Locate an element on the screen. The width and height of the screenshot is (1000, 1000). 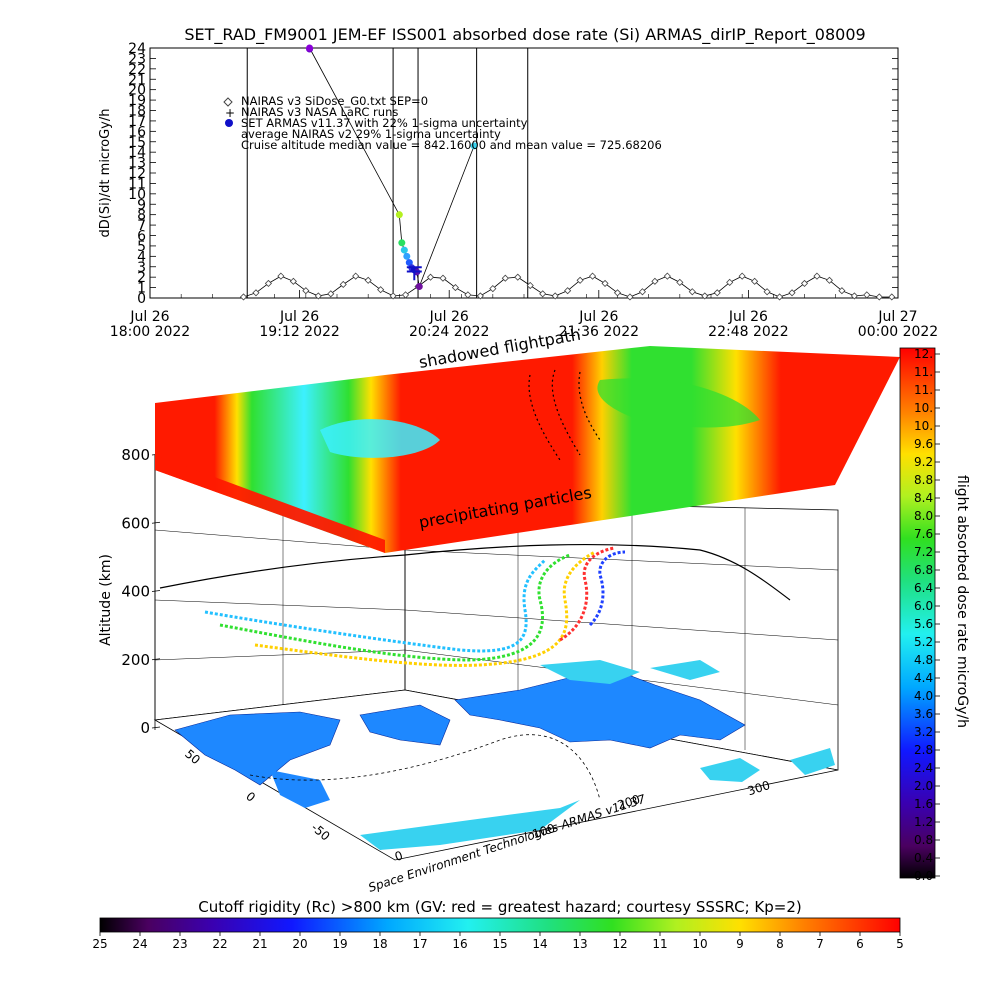
rigidity-colorbar-ticks: 25 24 23 22 21 20 19 18 17 16 15 14 13 12 11 10 9 8 7 6 5 is located at coordinates (498, 941).